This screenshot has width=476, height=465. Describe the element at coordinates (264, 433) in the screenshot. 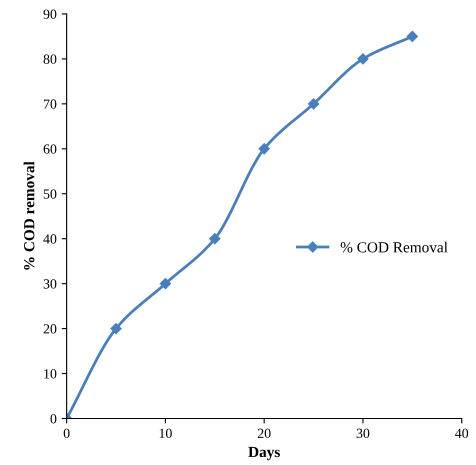

I see `x-tick-label: 20` at that location.